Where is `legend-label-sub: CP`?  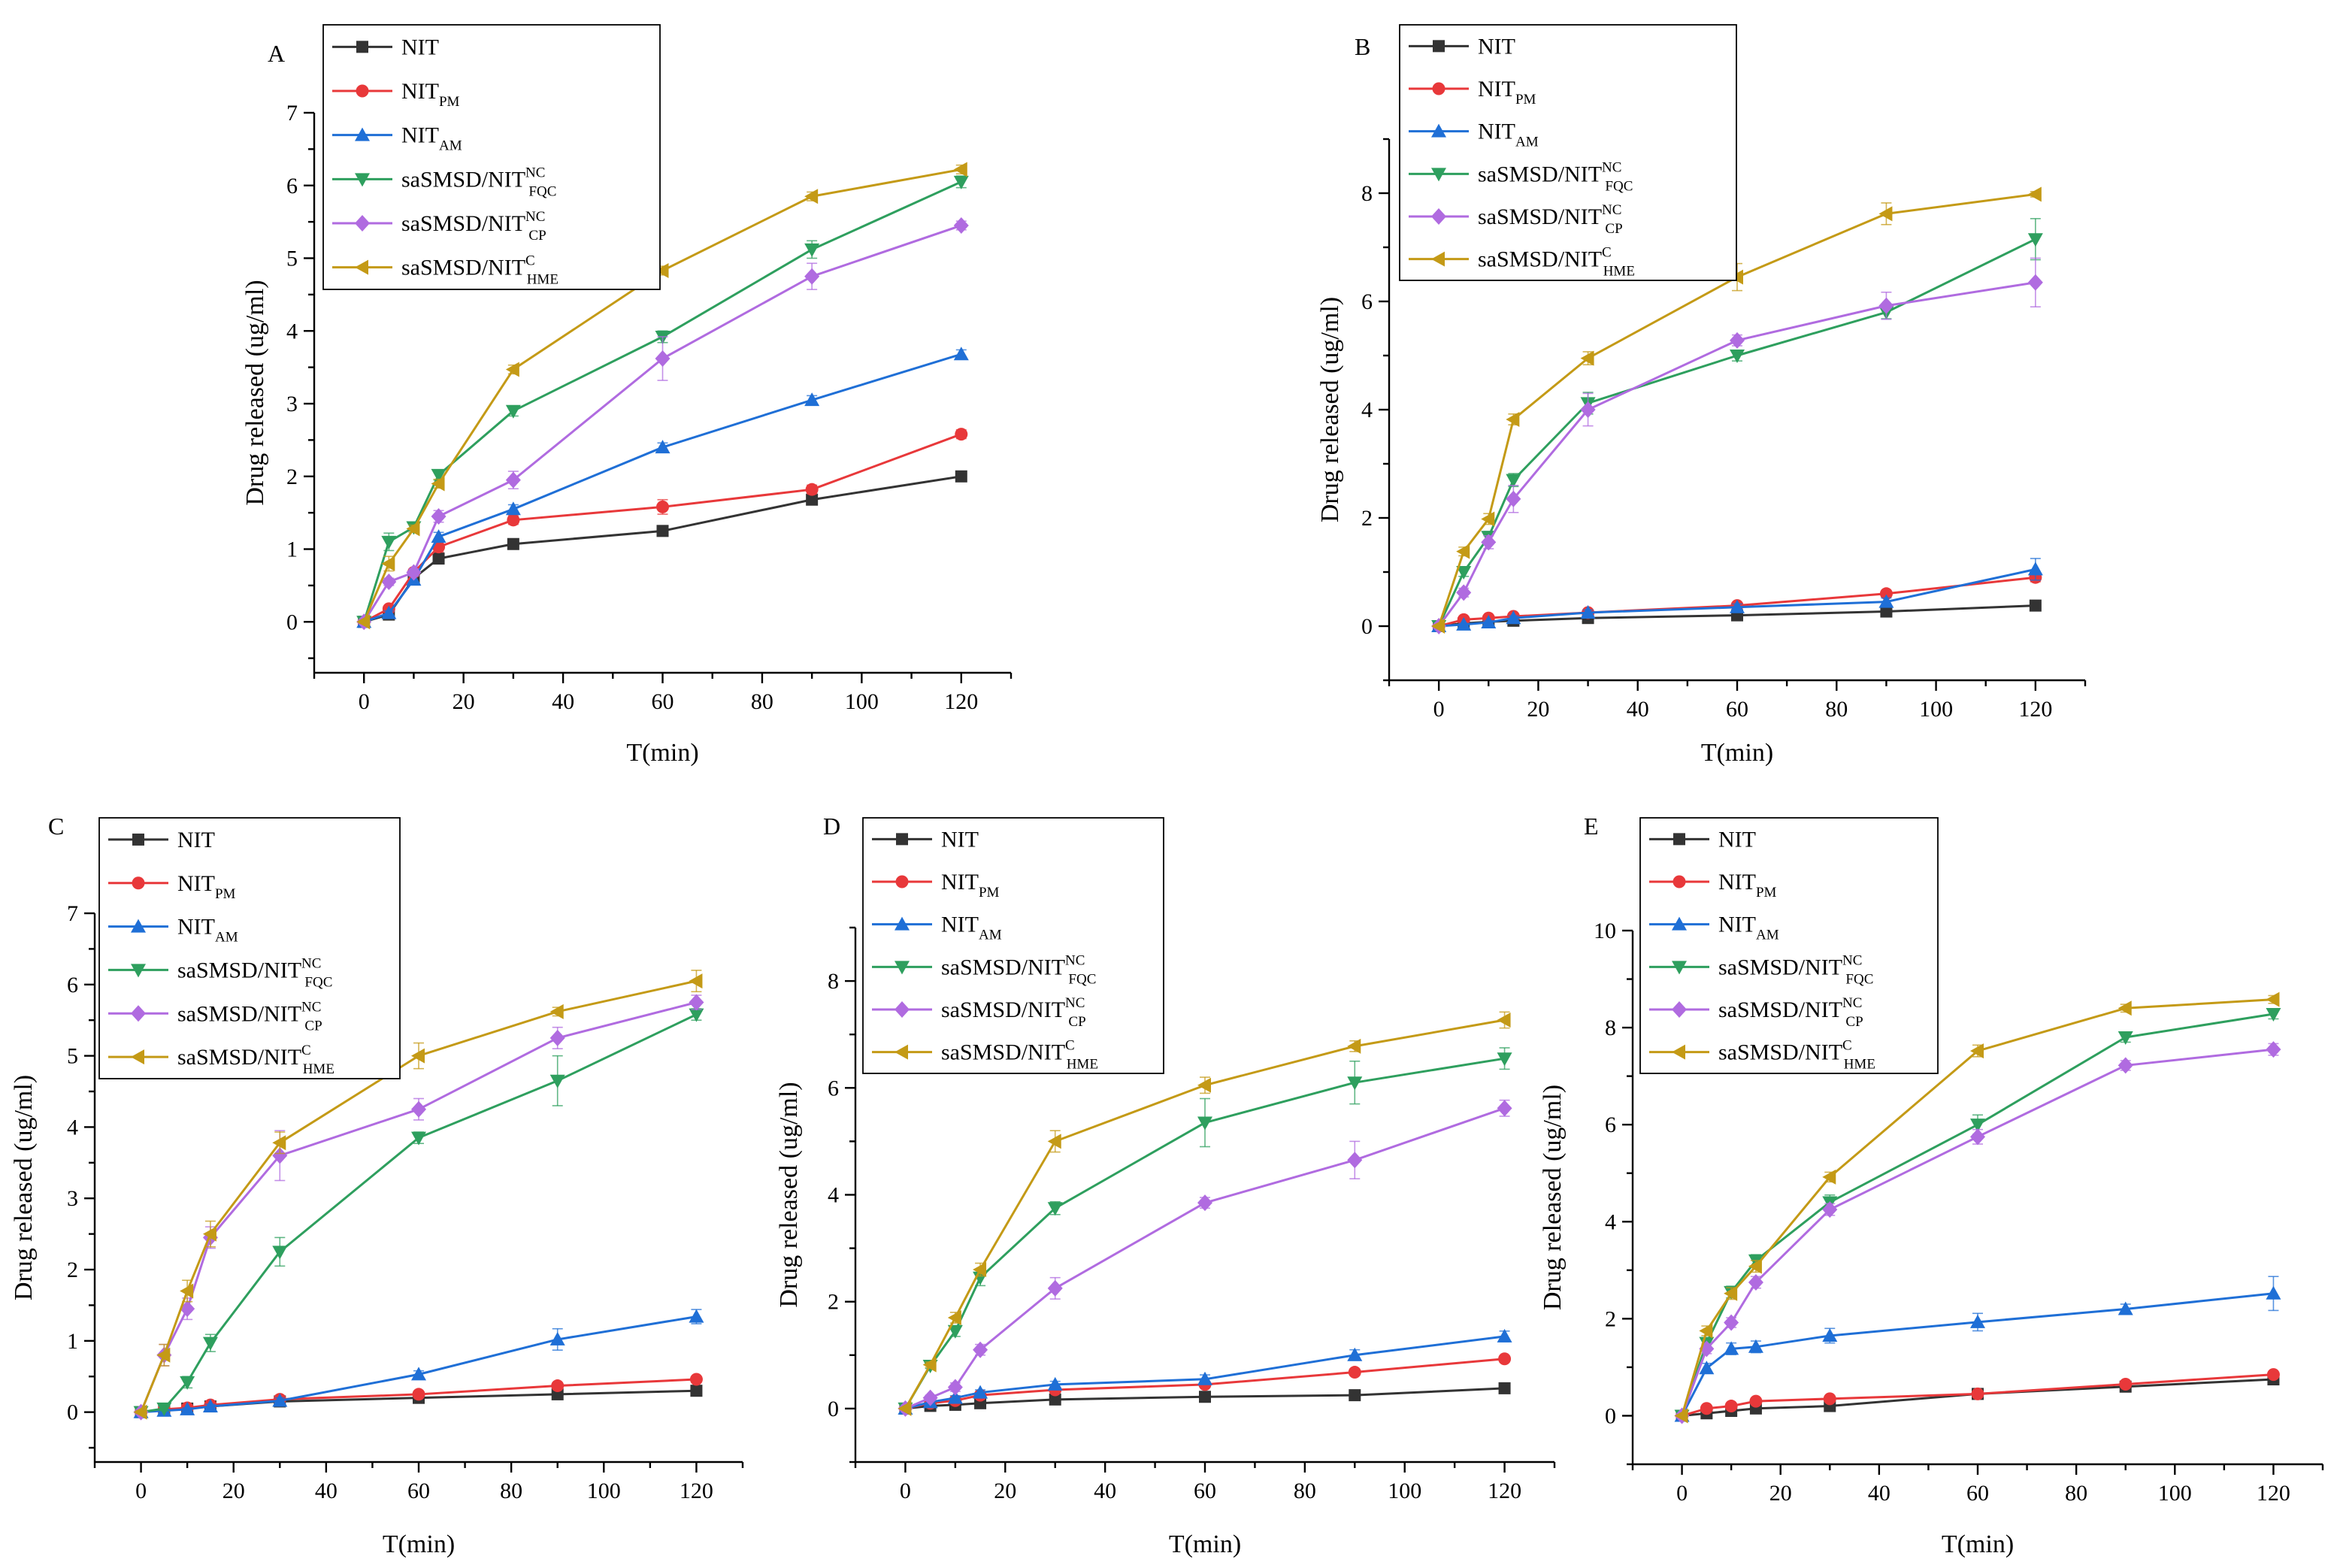
legend-label-sub: CP is located at coordinates (313, 1026).